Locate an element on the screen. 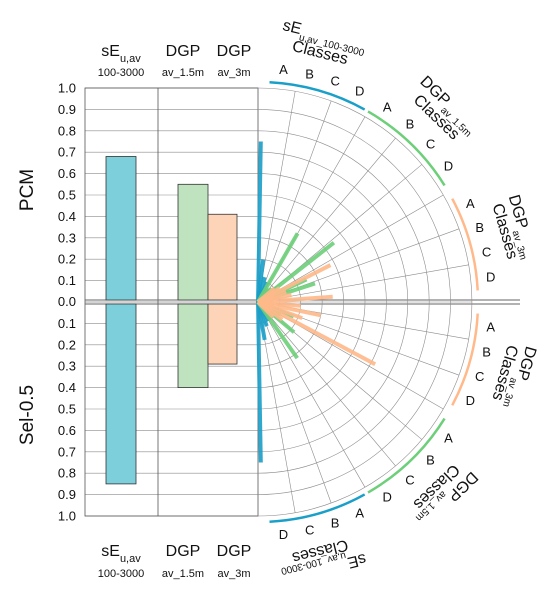 Image resolution: width=545 pixels, height=599 pixels. header-se-top: sEu,av is located at coordinates (121, 54).